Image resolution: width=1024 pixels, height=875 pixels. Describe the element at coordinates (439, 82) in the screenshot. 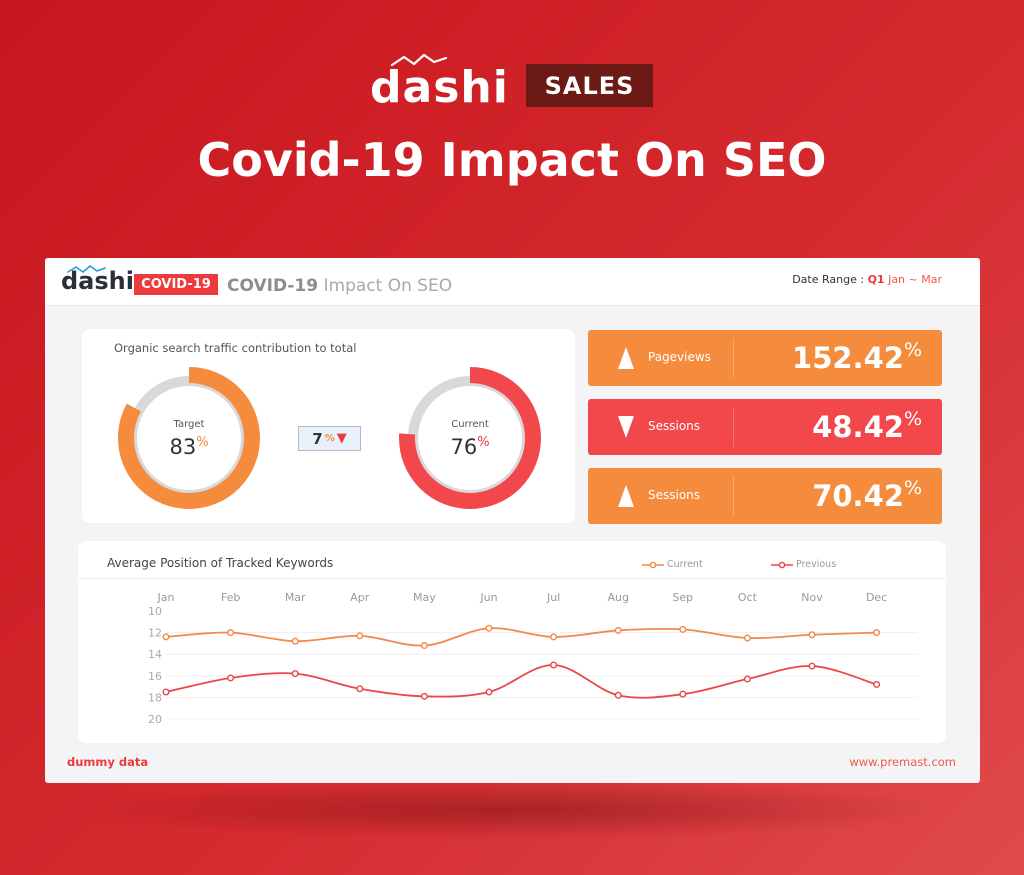

I see `hero-logo: dashi` at that location.